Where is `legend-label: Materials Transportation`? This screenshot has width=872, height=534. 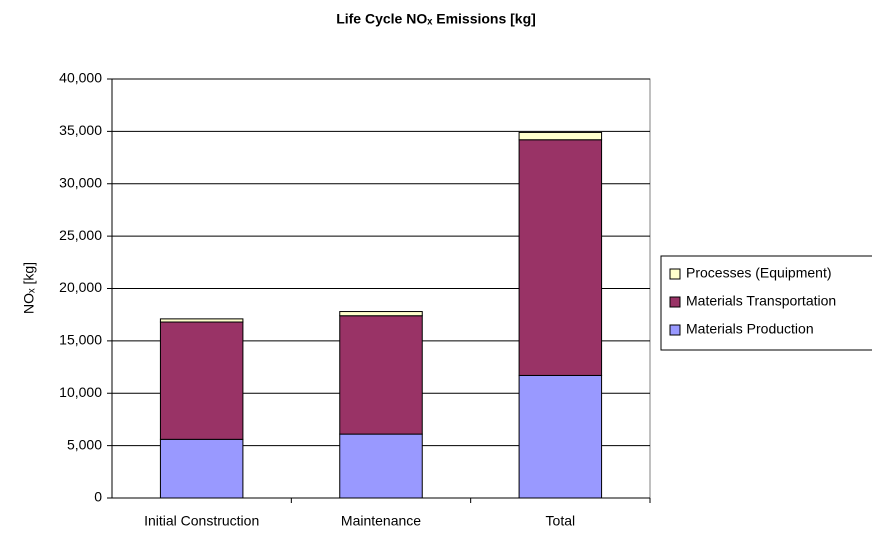
legend-label: Materials Transportation is located at coordinates (761, 301).